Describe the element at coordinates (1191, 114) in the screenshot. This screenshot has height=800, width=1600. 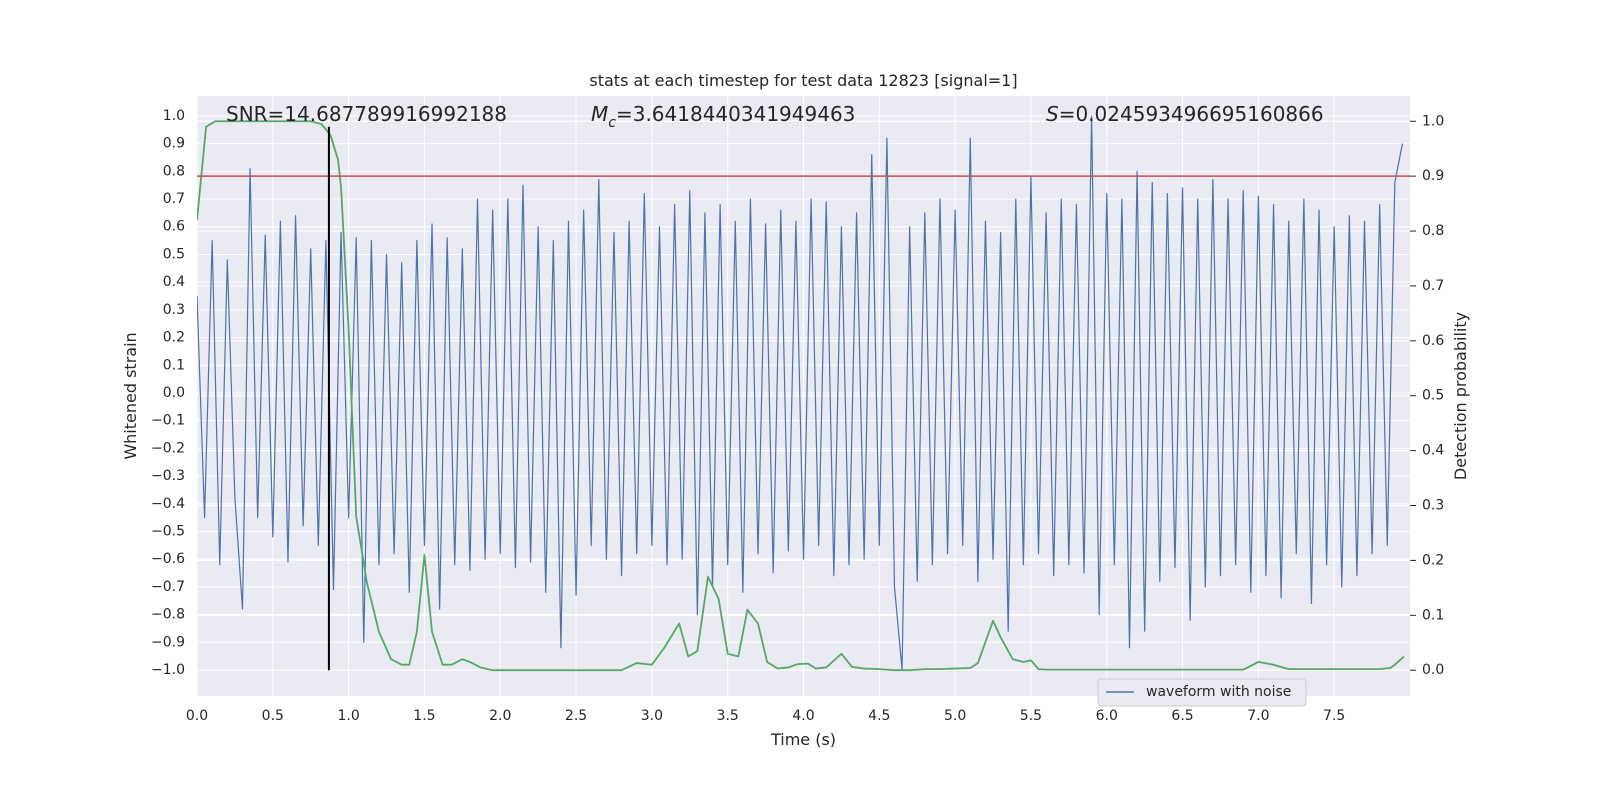
I see `annotation-value: =0.024593496695160866` at that location.